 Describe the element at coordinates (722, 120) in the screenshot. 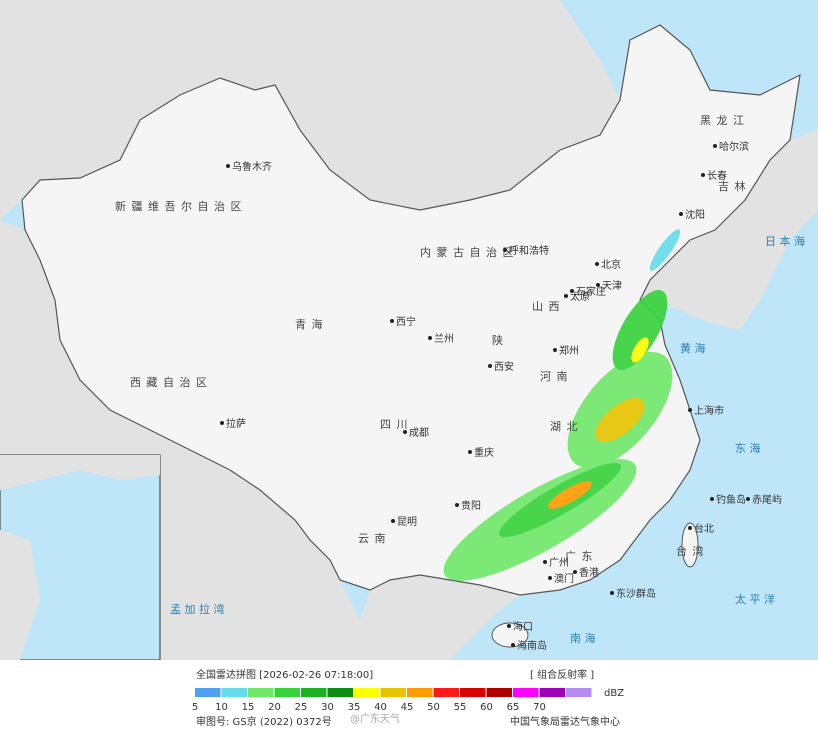

I see `region-label: 黑 龙 江` at that location.